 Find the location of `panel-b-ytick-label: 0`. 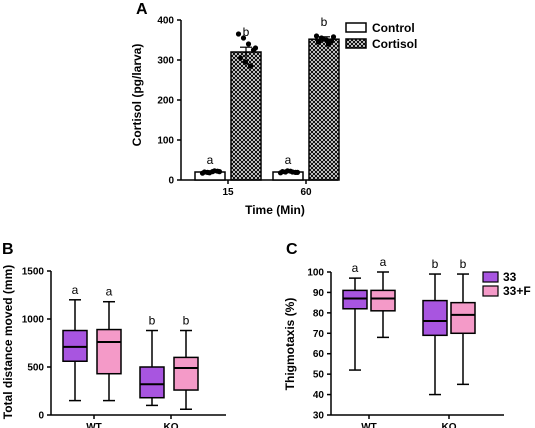

panel-b-ytick-label: 0 is located at coordinates (41, 416).